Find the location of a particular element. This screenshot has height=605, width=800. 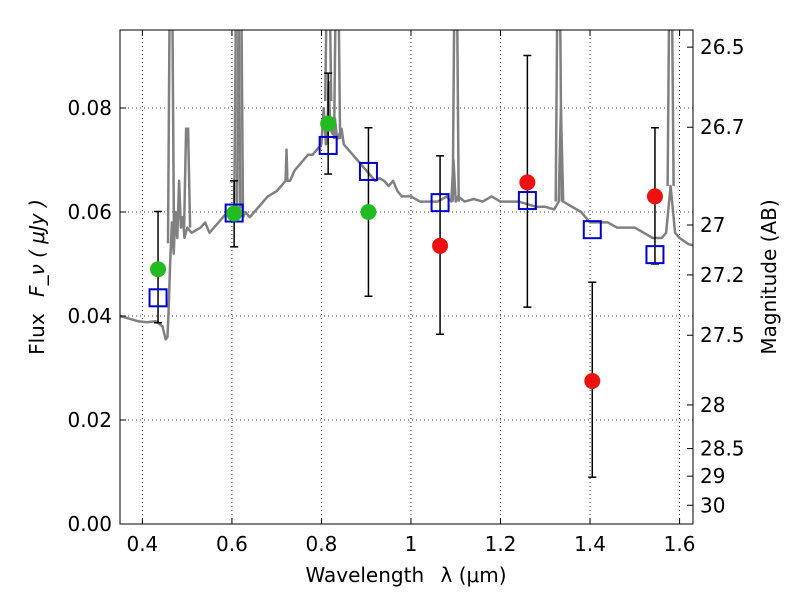

y-axis-label: Flux F_ν ( μJy ) is located at coordinates (37, 277).